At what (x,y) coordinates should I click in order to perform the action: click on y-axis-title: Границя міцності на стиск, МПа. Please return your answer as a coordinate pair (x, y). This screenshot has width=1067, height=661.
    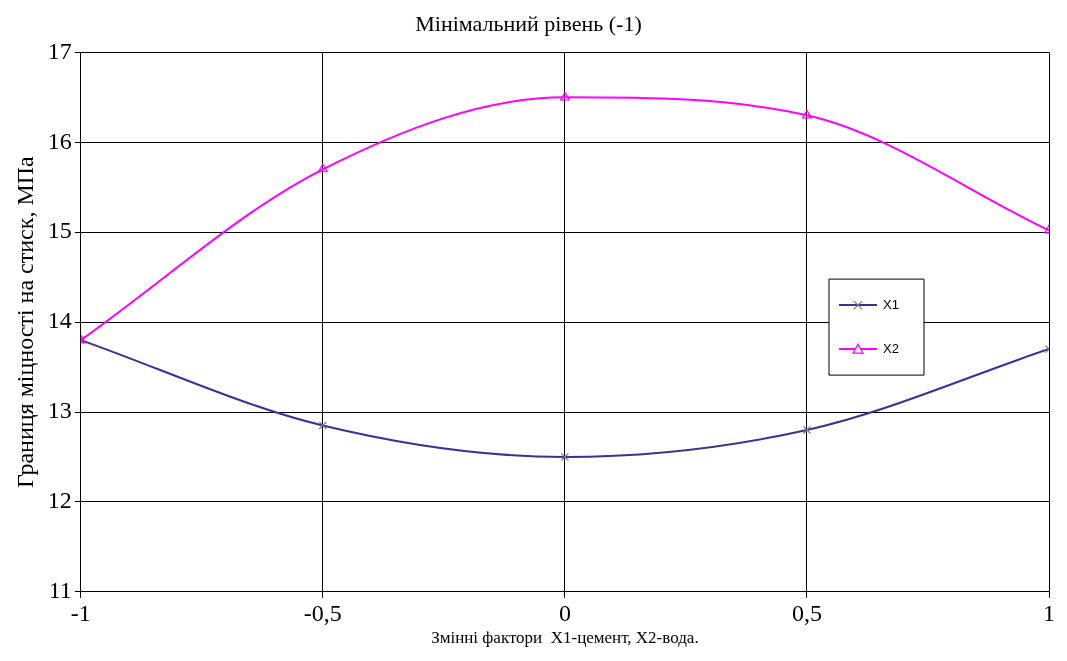
    Looking at the image, I should click on (24, 321).